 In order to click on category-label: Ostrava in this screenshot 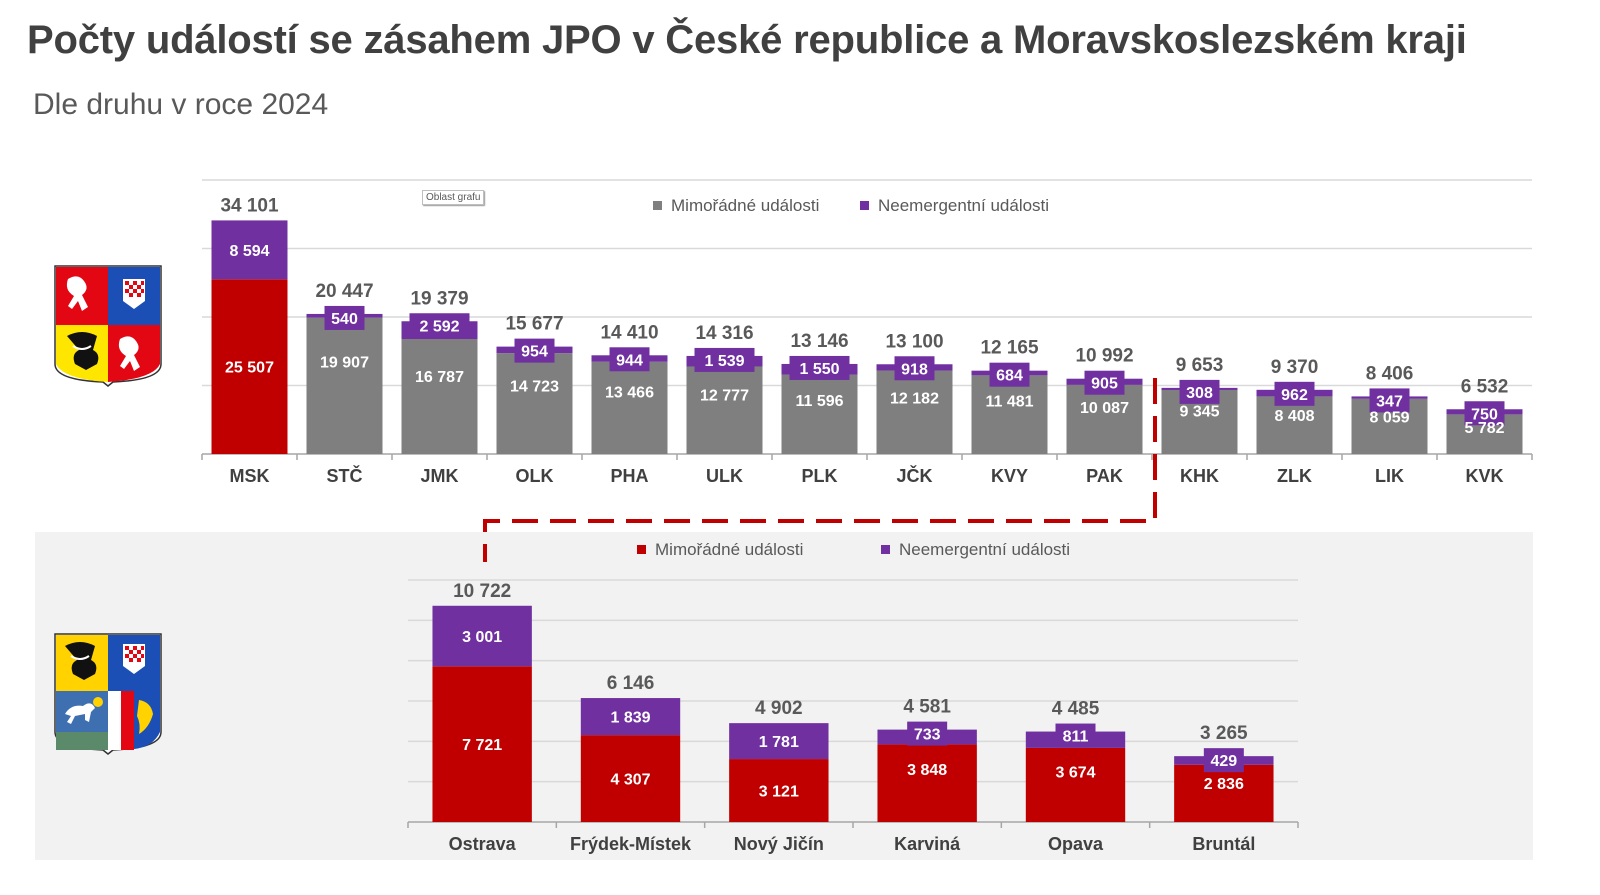, I will do `click(483, 844)`.